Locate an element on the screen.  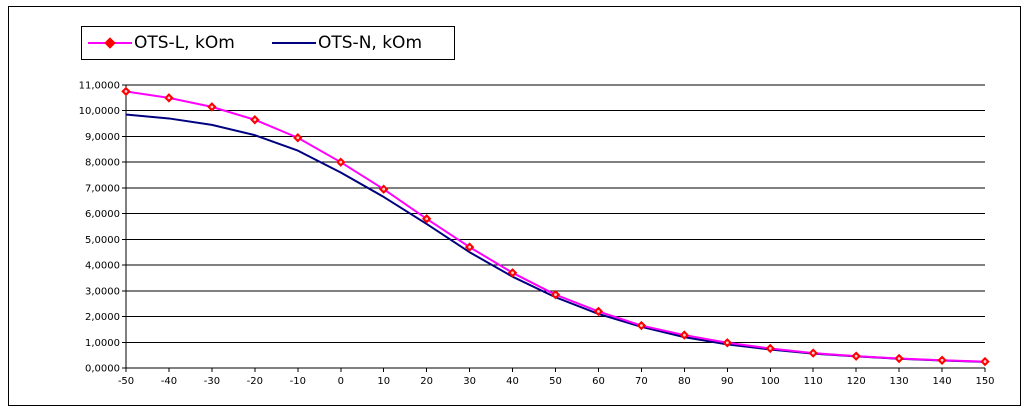
x-tick-label-8: 30 is located at coordinates (469, 381).